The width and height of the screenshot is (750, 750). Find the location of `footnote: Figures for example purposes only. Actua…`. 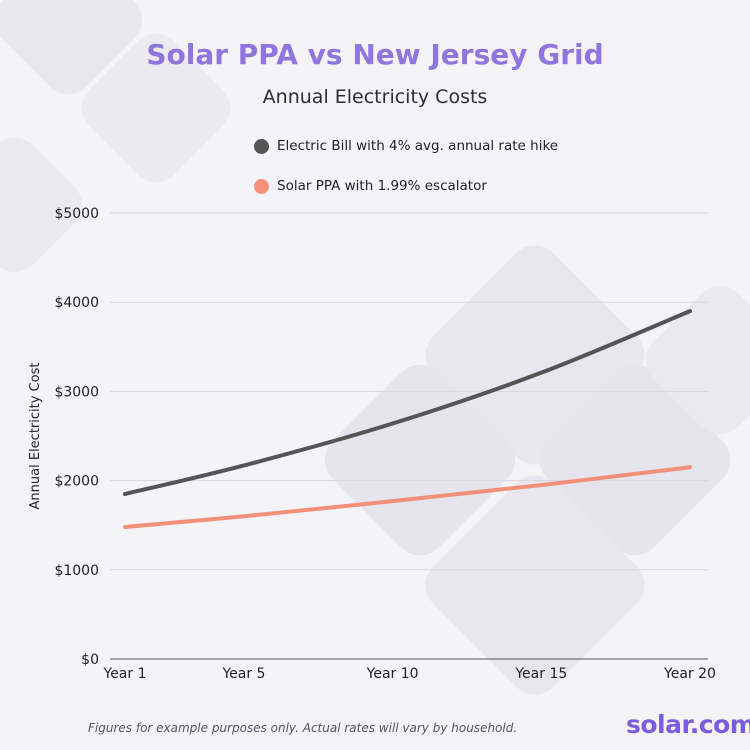

footnote: Figures for example purposes only. Actua… is located at coordinates (303, 728).